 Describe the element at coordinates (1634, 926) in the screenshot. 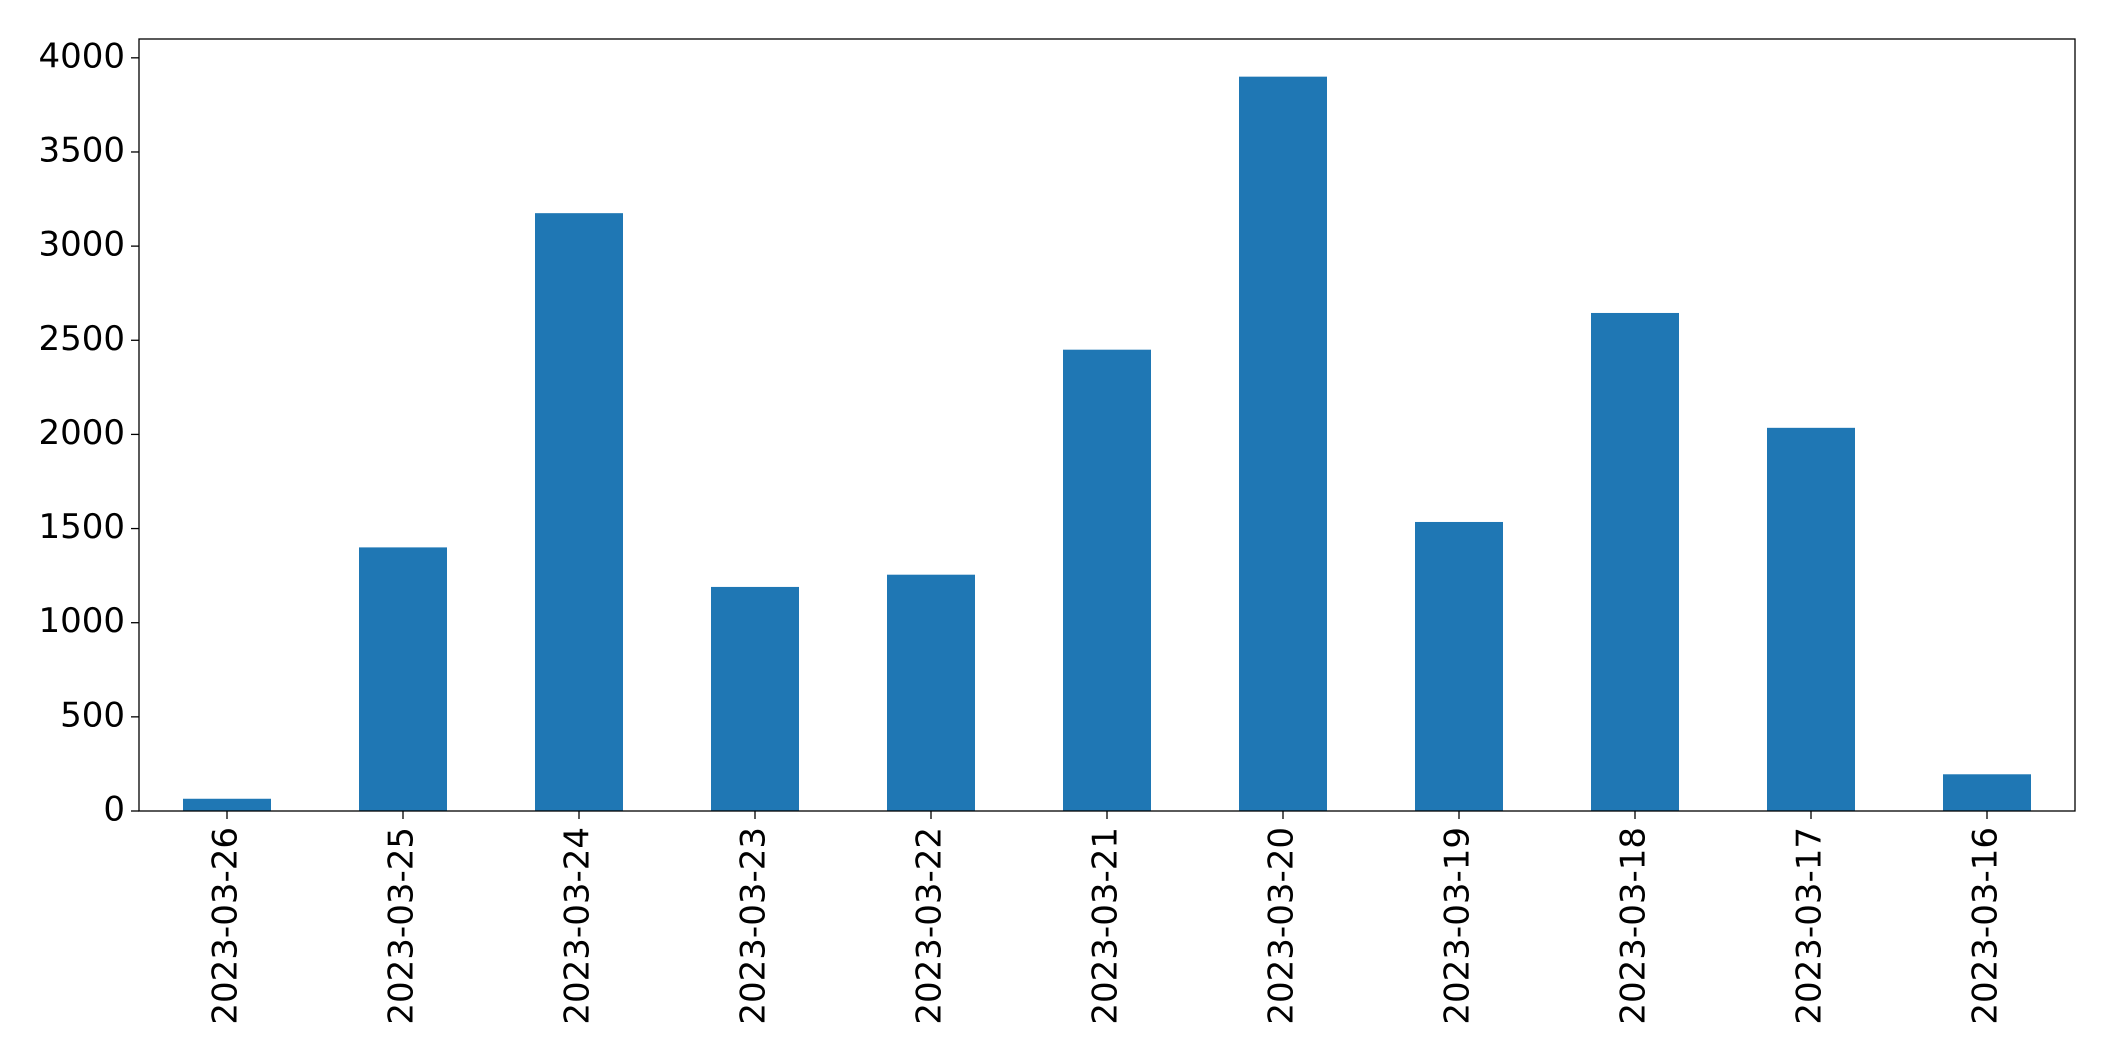

I see `x-tick-label: 2023-03-18` at that location.